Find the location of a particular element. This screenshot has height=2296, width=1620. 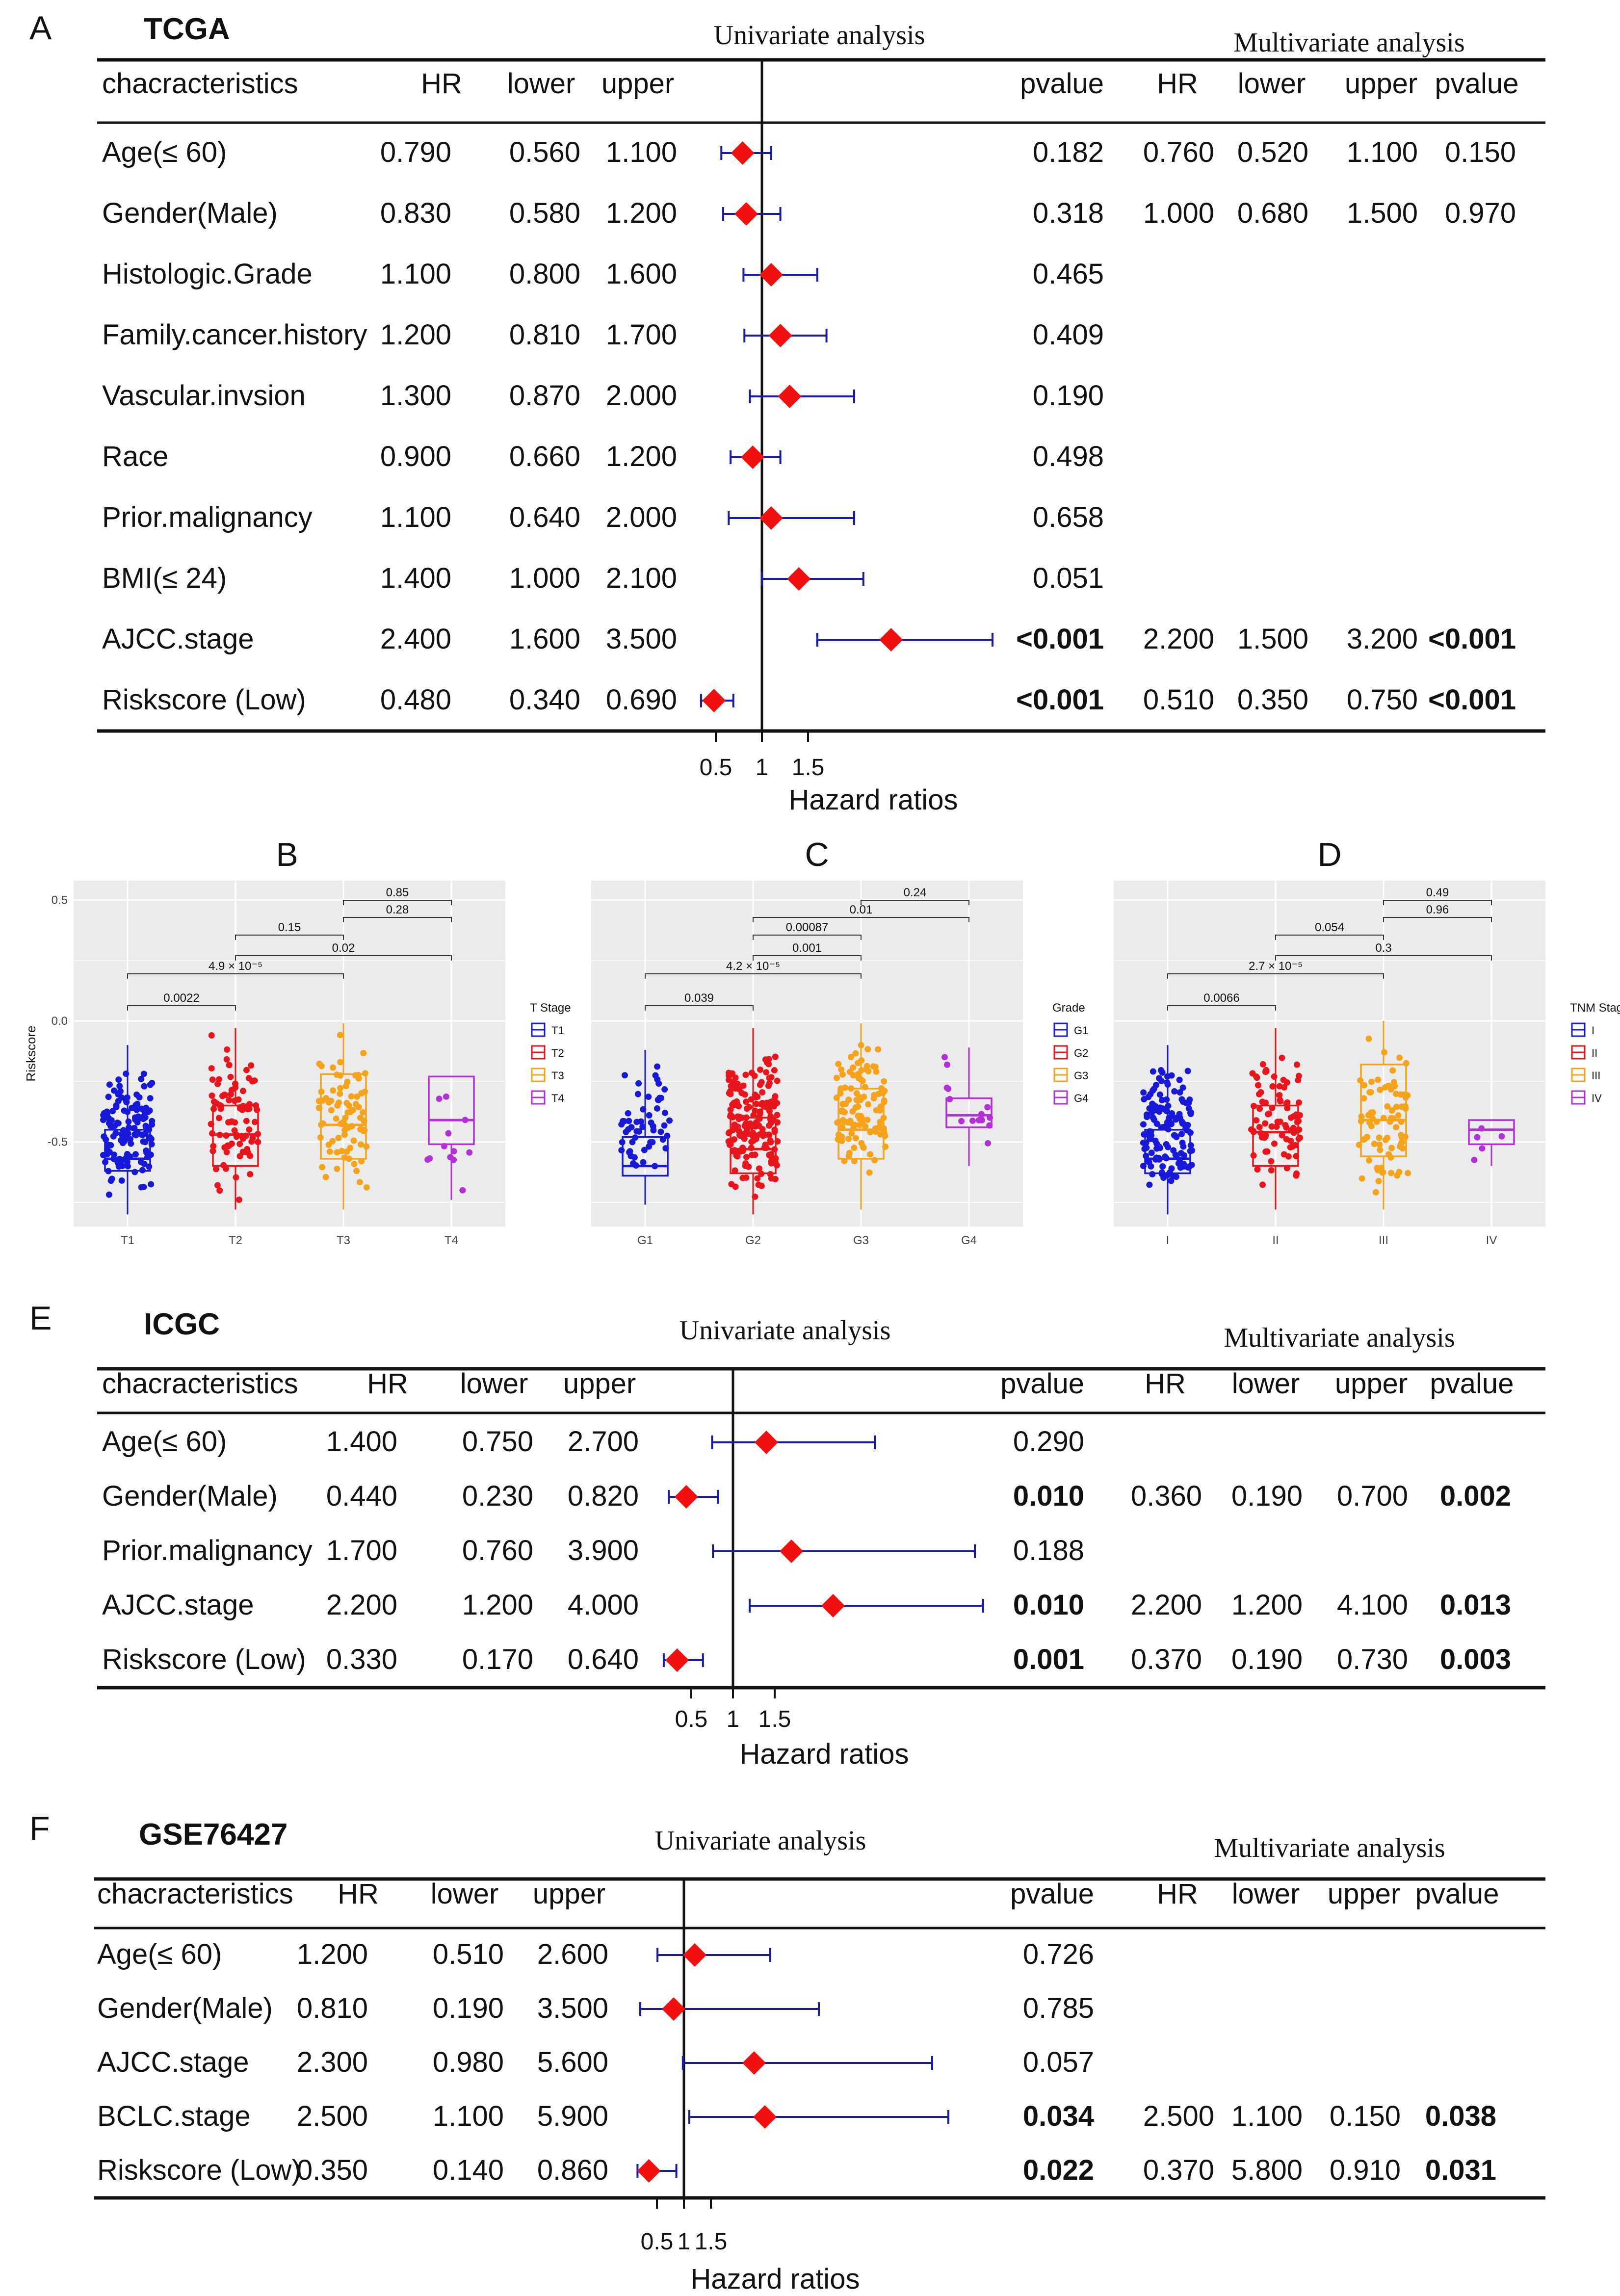

row-lower: 0.580 is located at coordinates (544, 213).